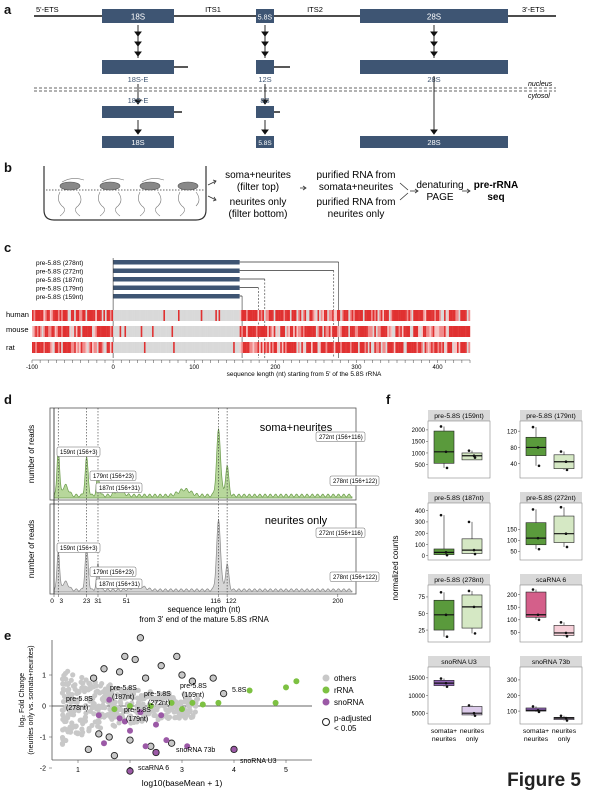 The image size is (595, 800). I want to click on f-ytick-label: 500, so click(420, 466).